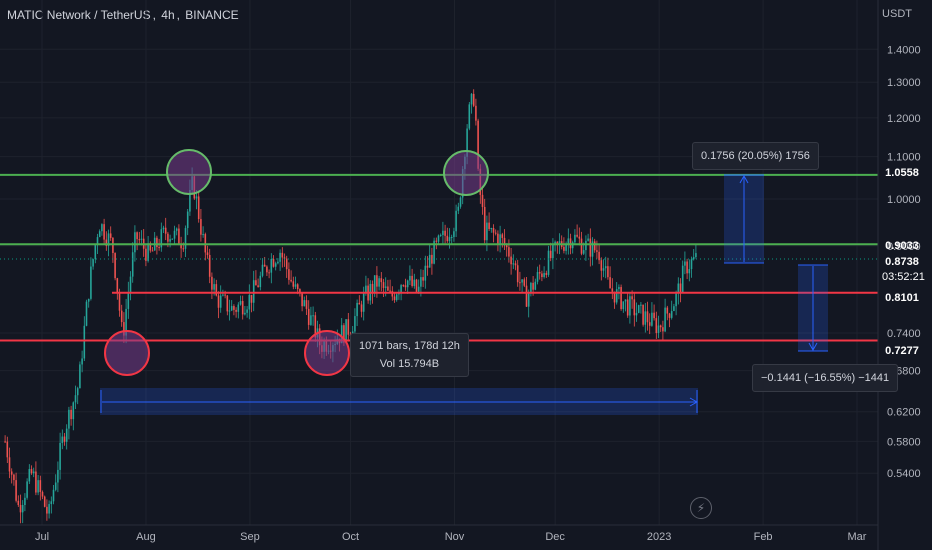  Describe the element at coordinates (189, 172) in the screenshot. I see `circle-aug-top` at that location.